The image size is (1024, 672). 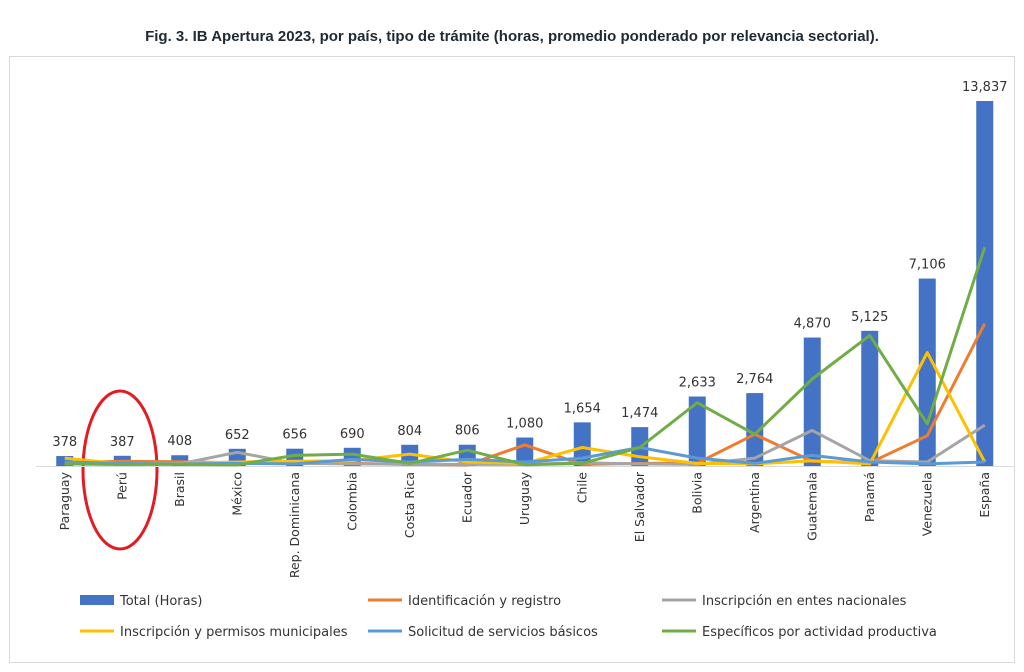 What do you see at coordinates (64, 442) in the screenshot?
I see `bar-value-label: 378` at bounding box center [64, 442].